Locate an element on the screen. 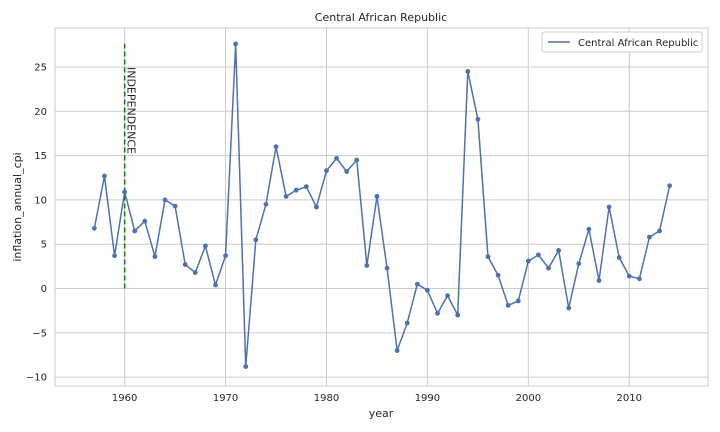 The width and height of the screenshot is (720, 432). independence-annotation: INDEPENDENCE is located at coordinates (130, 166).